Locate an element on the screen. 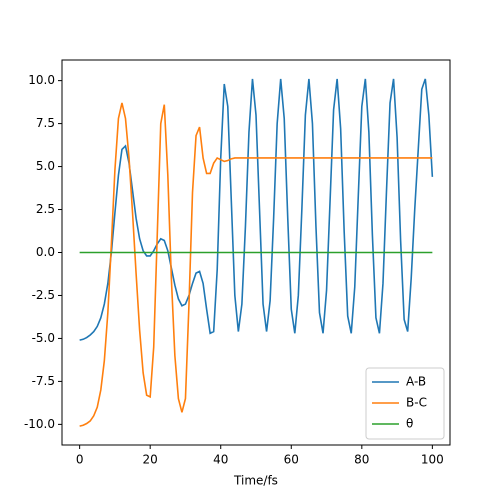 The height and width of the screenshot is (500, 500). x-tick-label: 20 is located at coordinates (150, 460).